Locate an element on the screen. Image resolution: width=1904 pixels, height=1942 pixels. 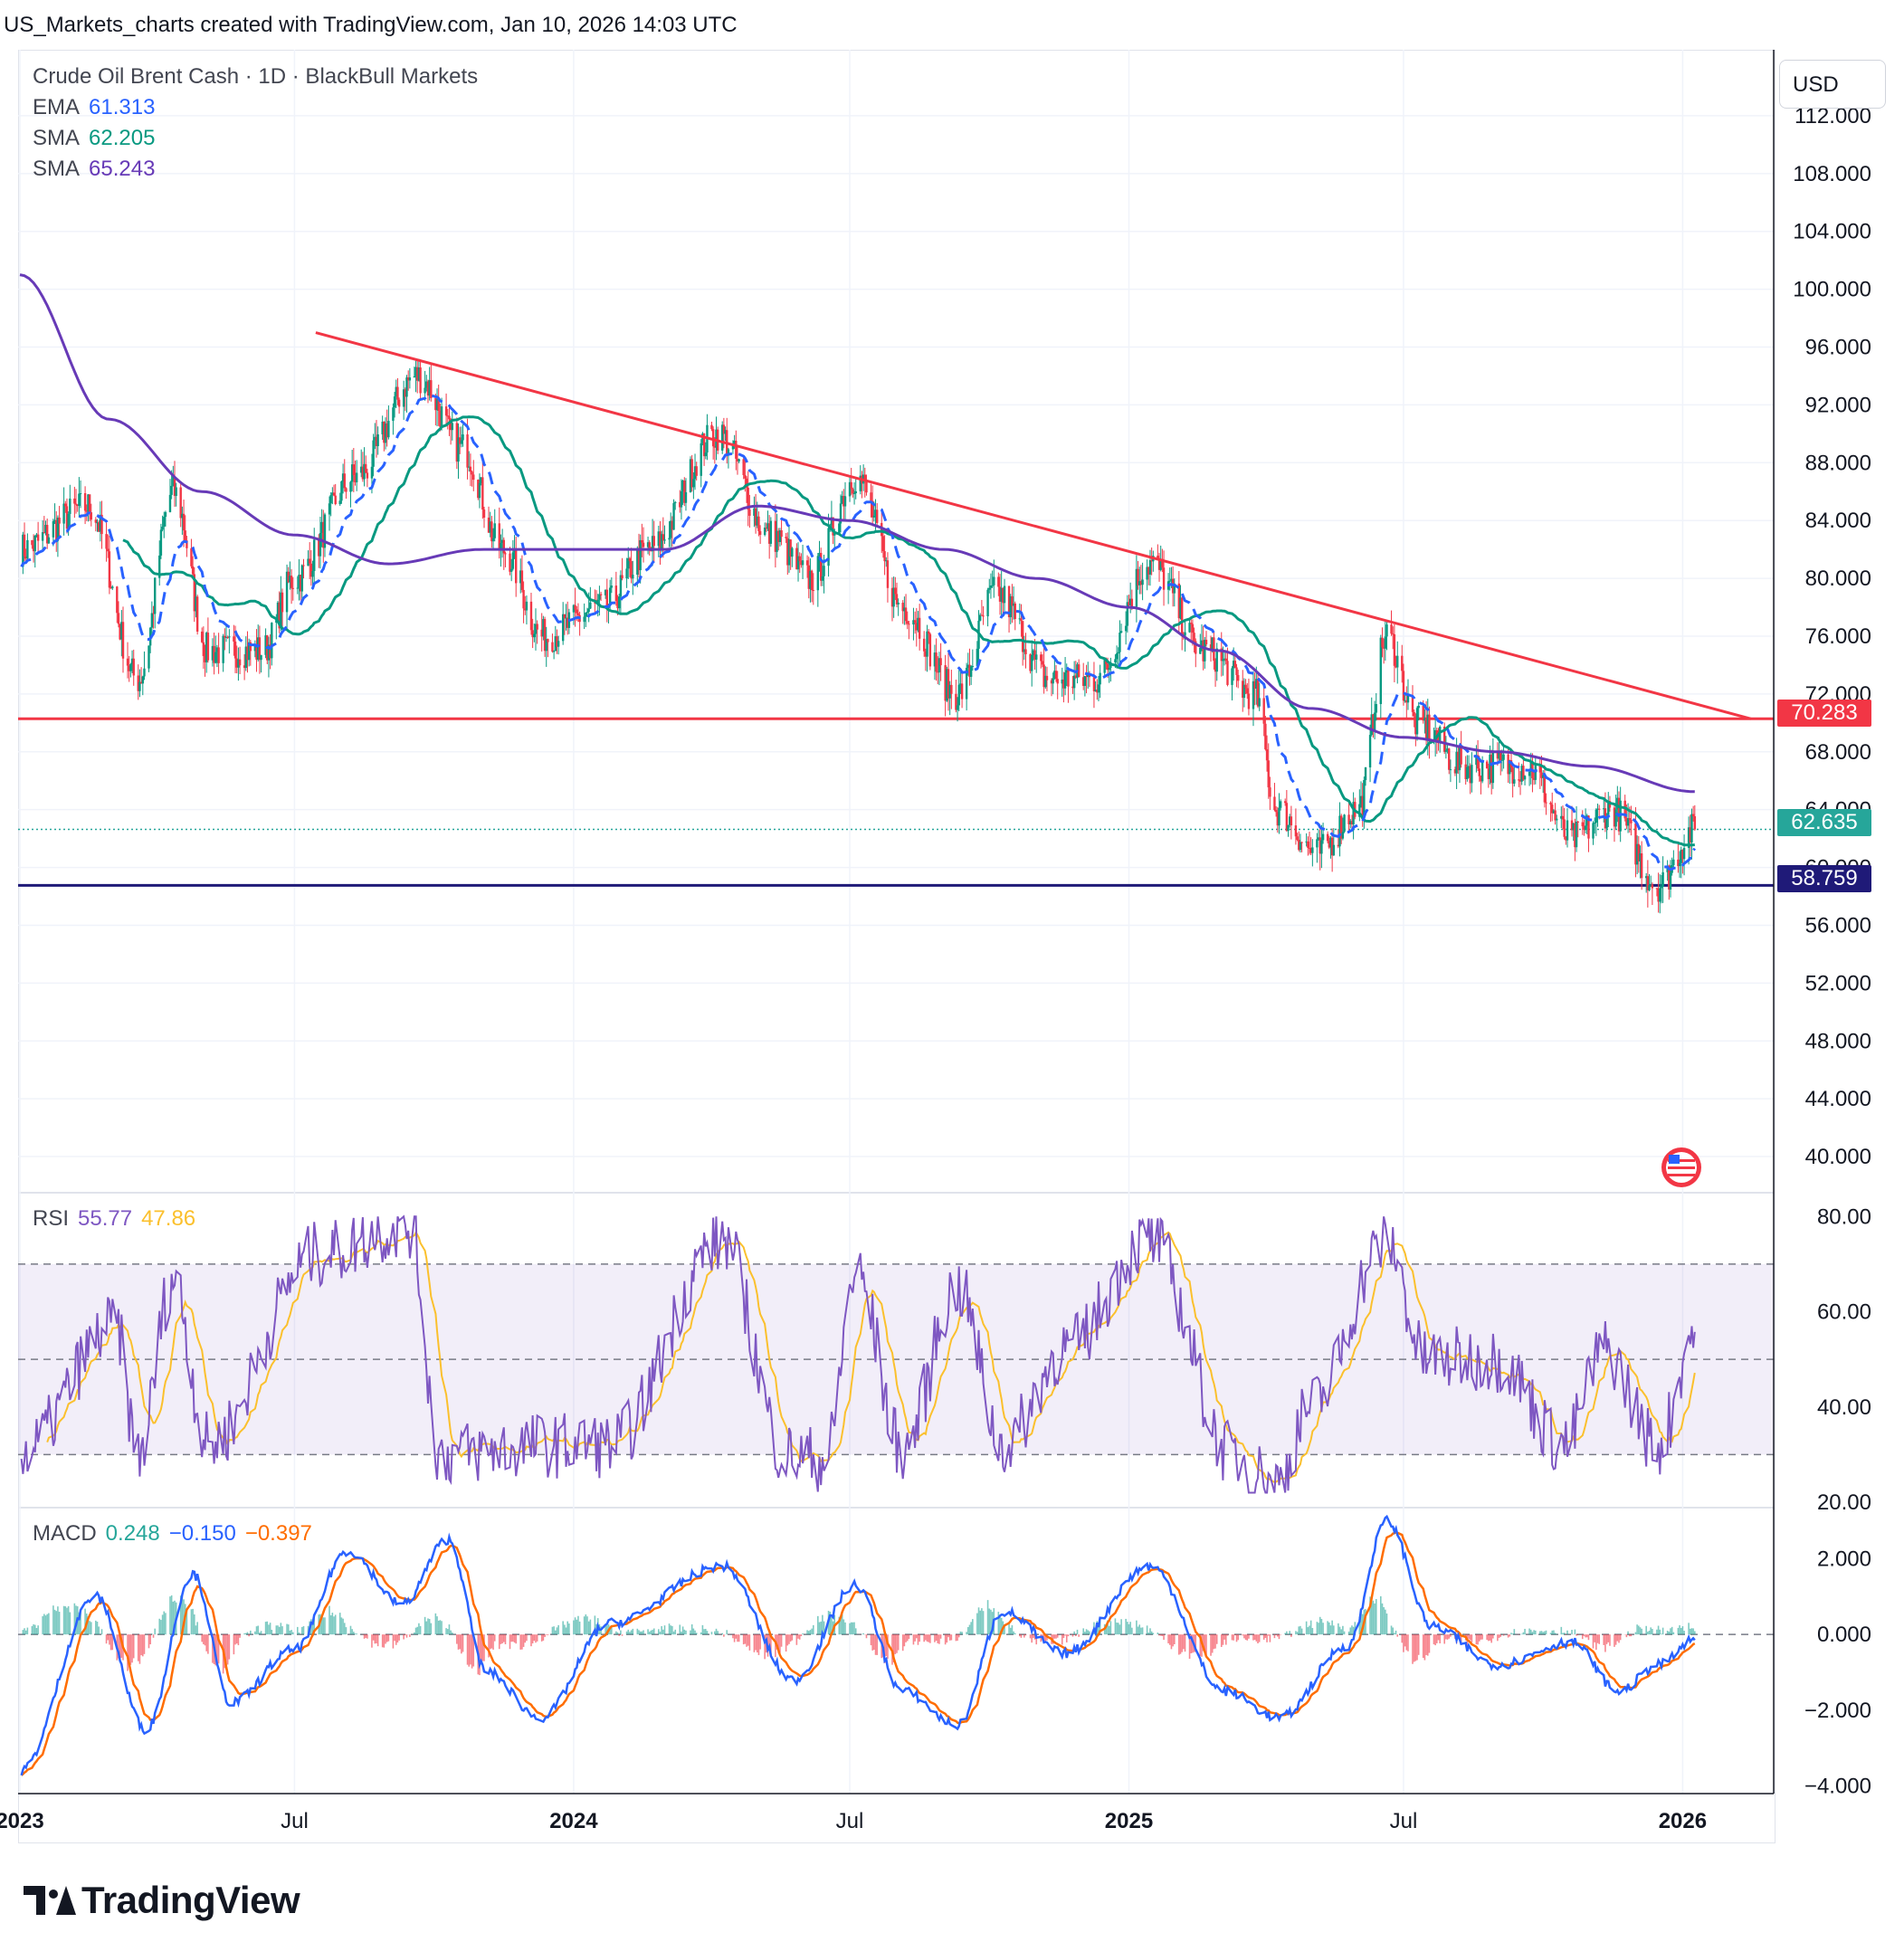
rsi-signal-line is located at coordinates (871, 1356).